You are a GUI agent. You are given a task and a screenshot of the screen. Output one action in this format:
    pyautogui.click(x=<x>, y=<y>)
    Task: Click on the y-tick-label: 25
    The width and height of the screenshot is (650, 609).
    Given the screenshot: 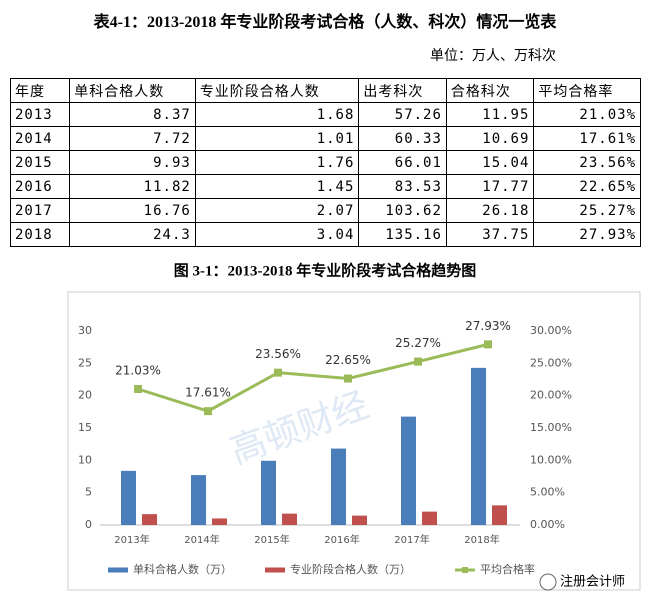 What is the action you would take?
    pyautogui.click(x=85, y=362)
    